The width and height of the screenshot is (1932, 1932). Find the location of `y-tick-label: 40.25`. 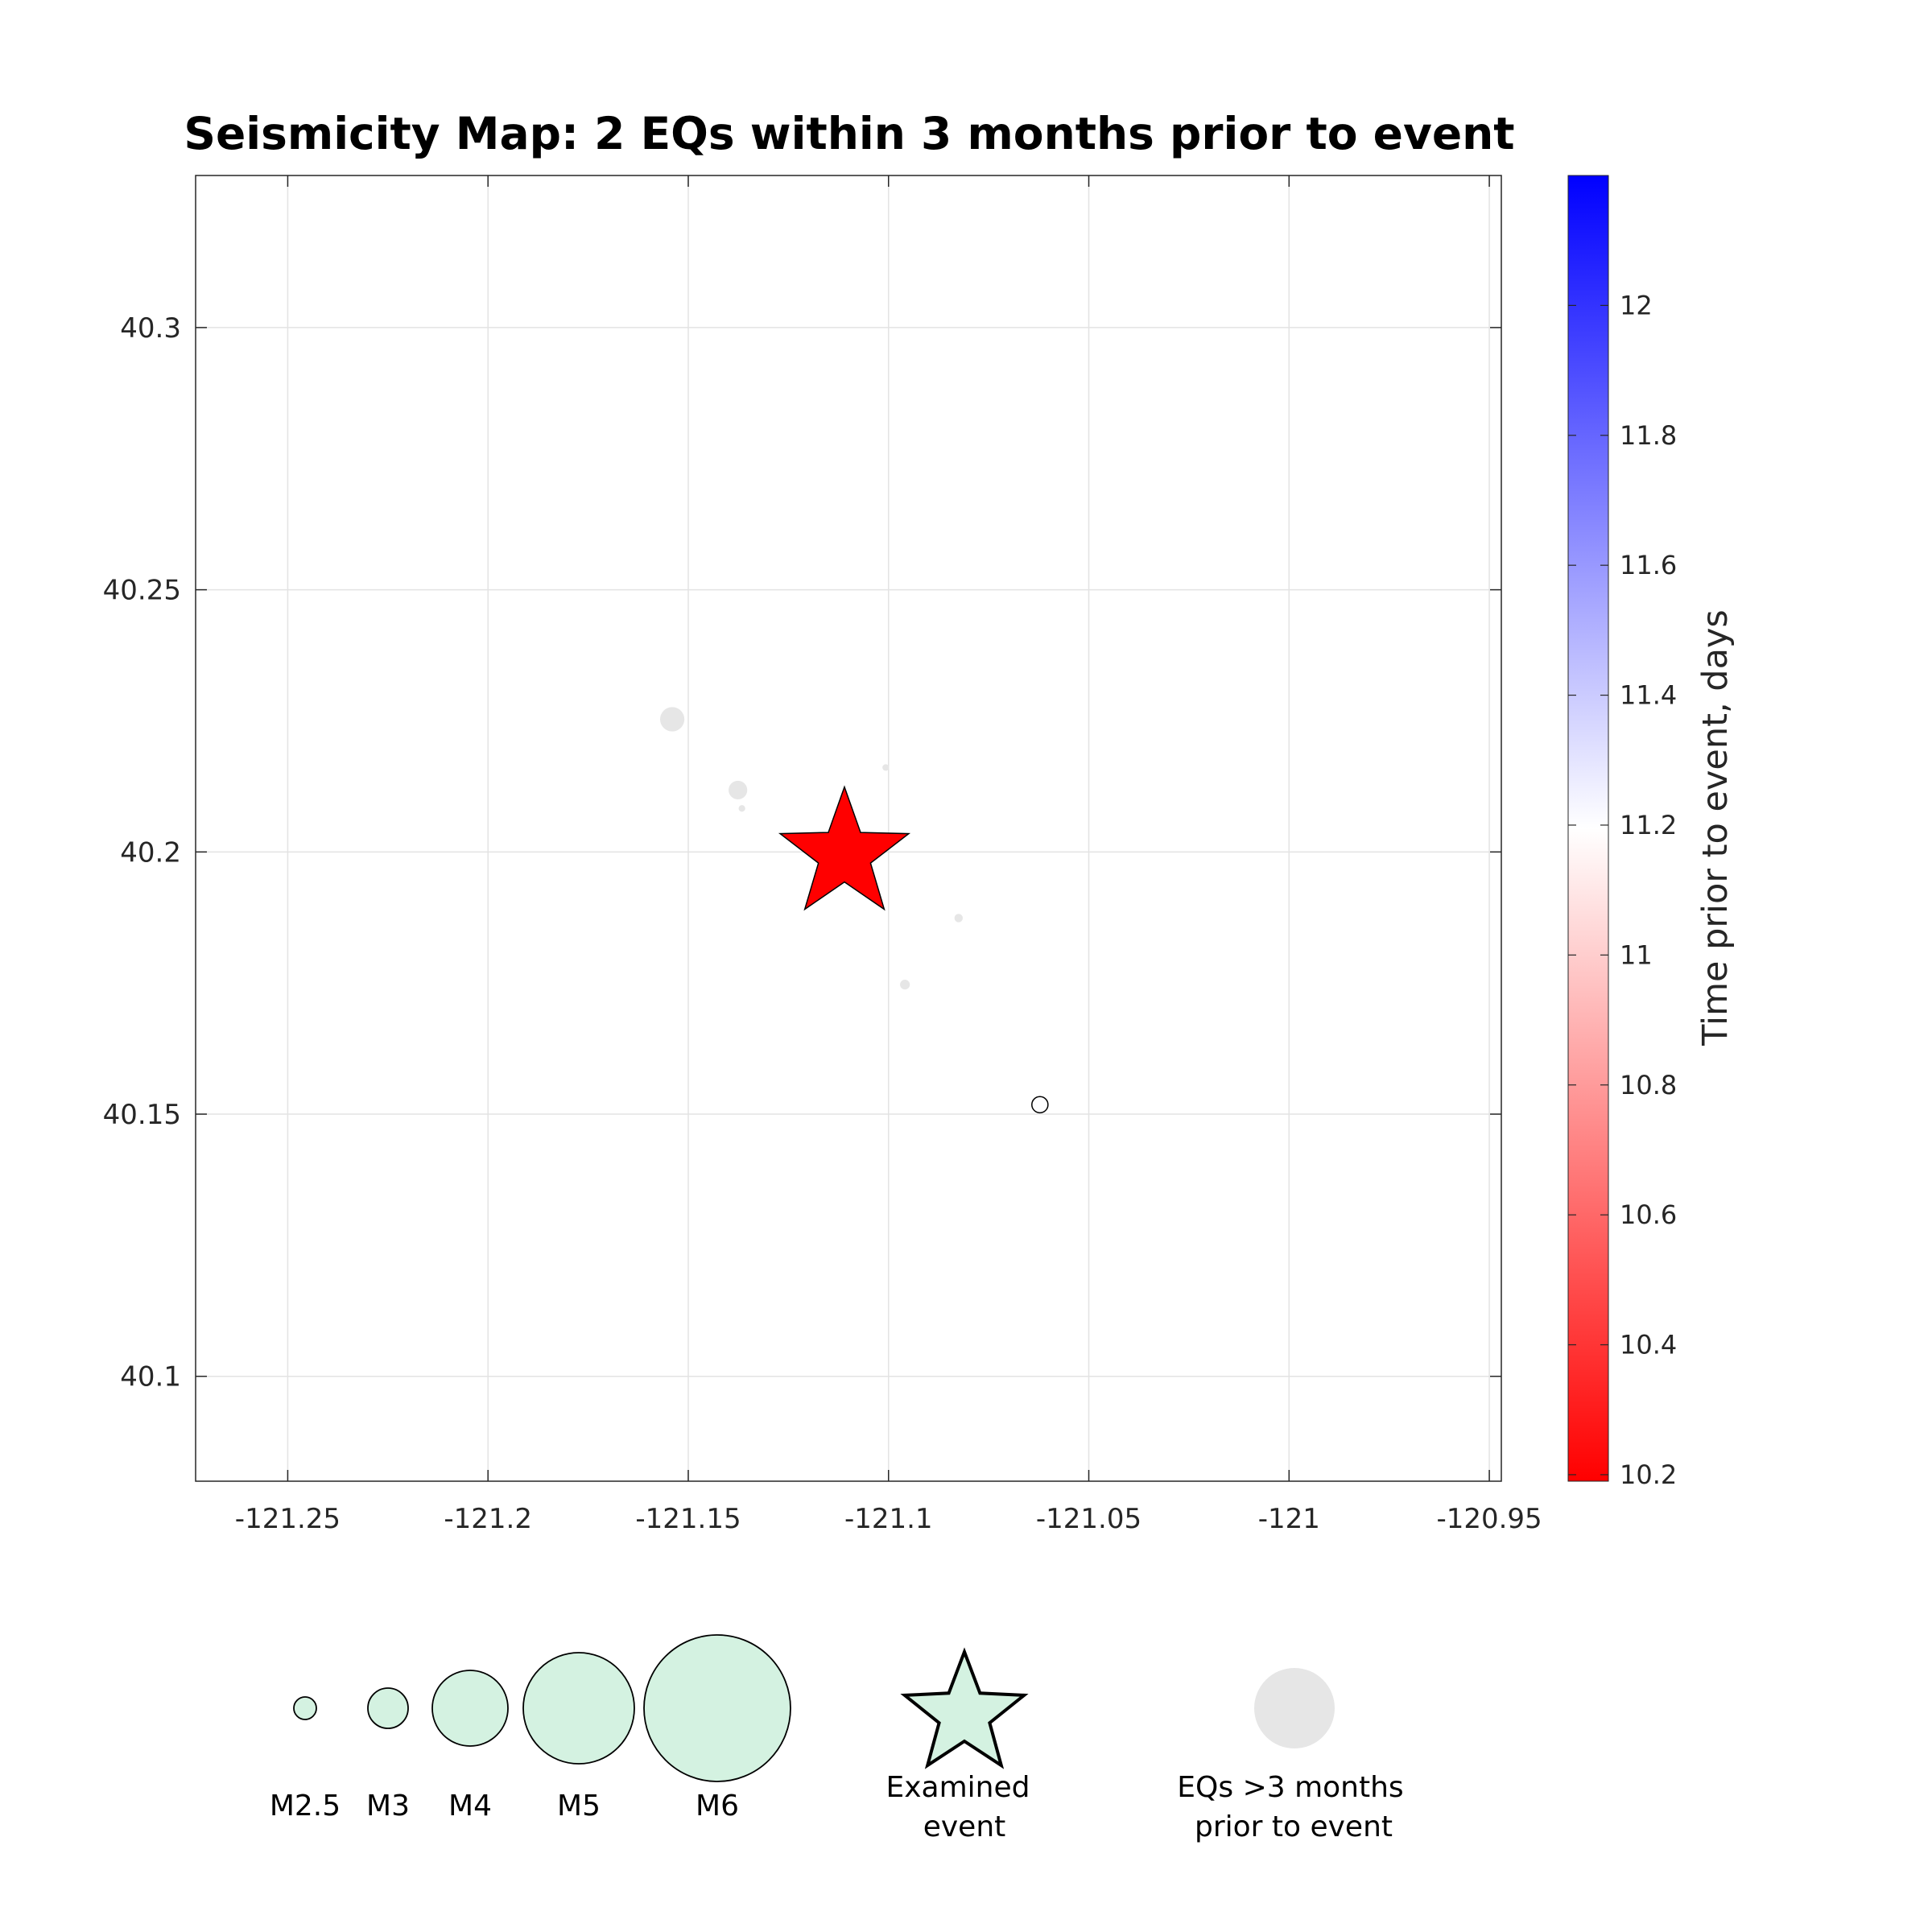

y-tick-label: 40.25 is located at coordinates (142, 591).